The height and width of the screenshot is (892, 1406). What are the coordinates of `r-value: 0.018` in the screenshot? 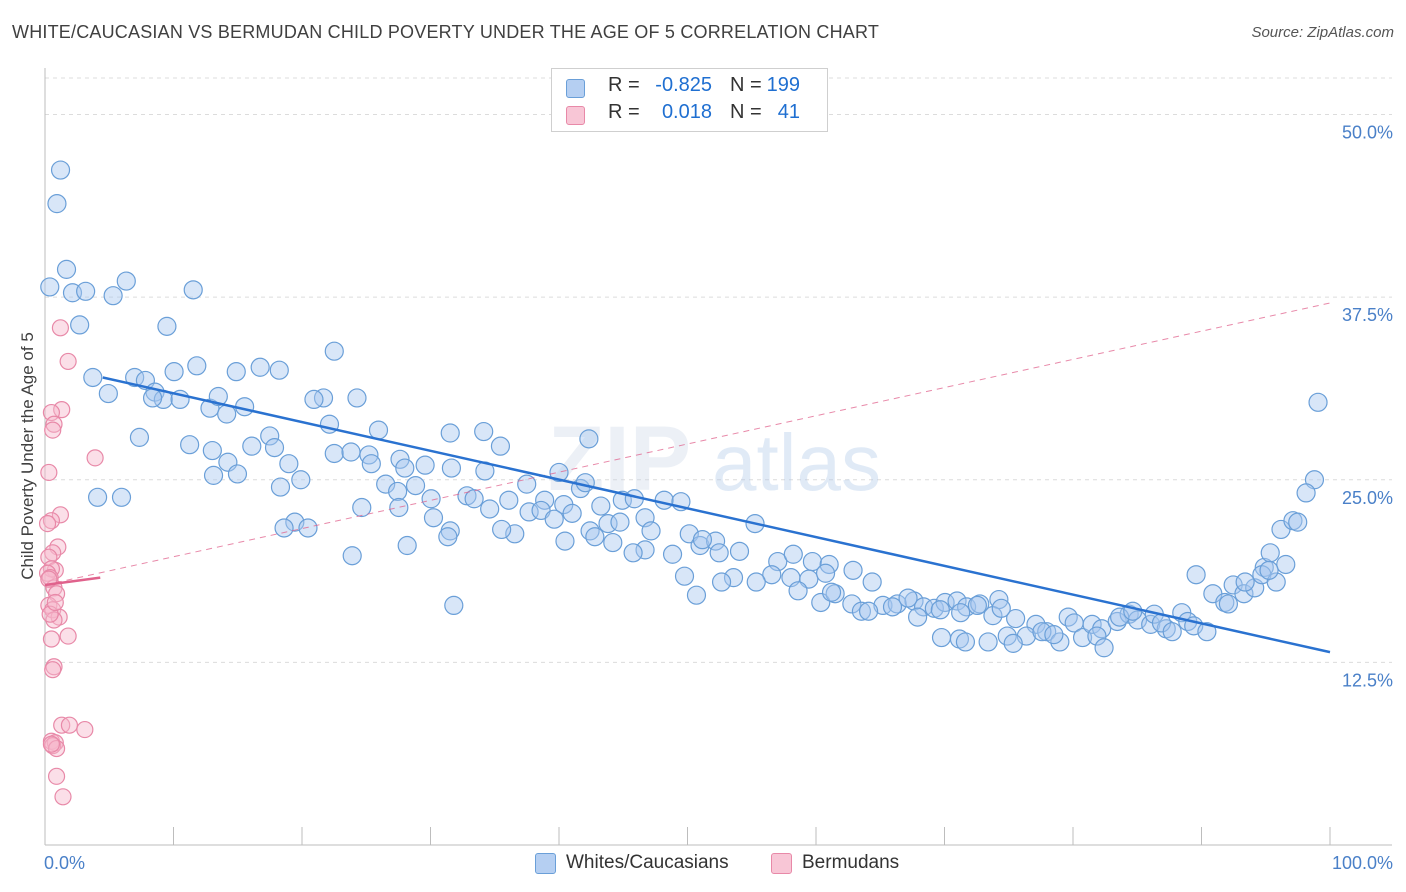 It's located at (686, 112).